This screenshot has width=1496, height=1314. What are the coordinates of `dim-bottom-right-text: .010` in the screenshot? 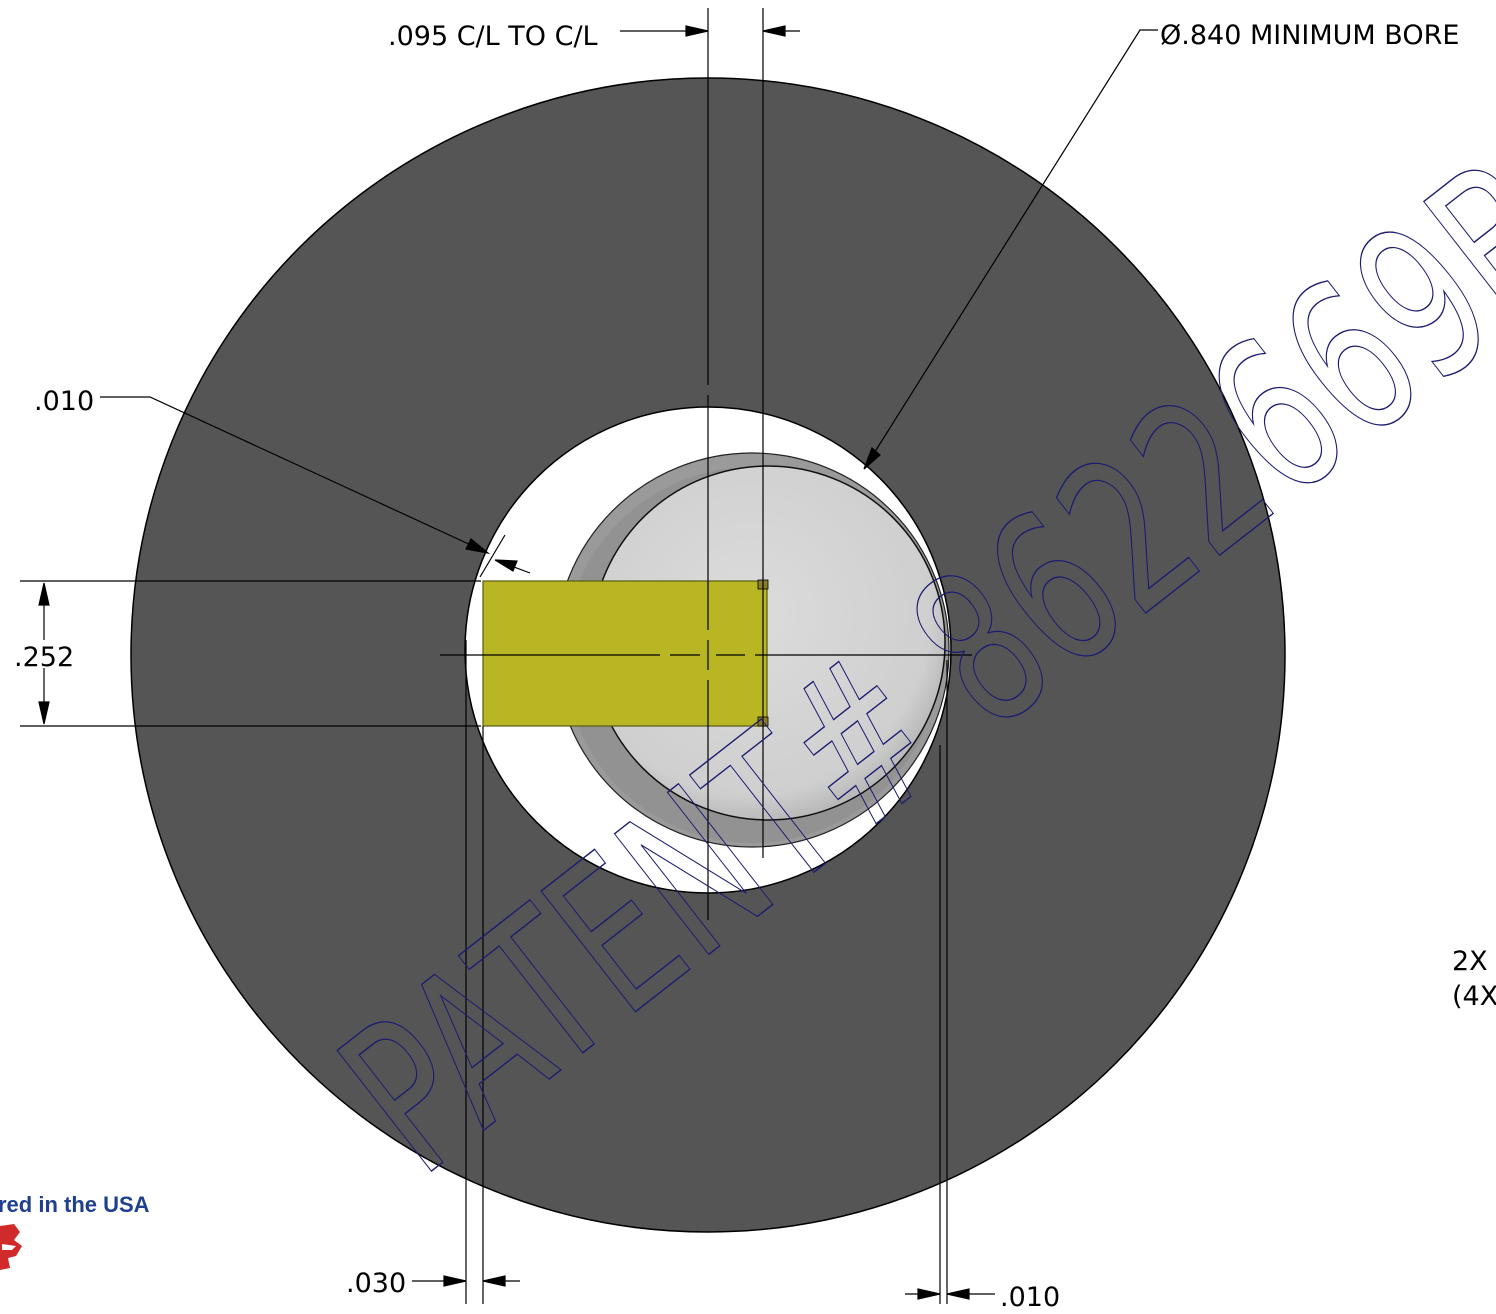 It's located at (1030, 1297).